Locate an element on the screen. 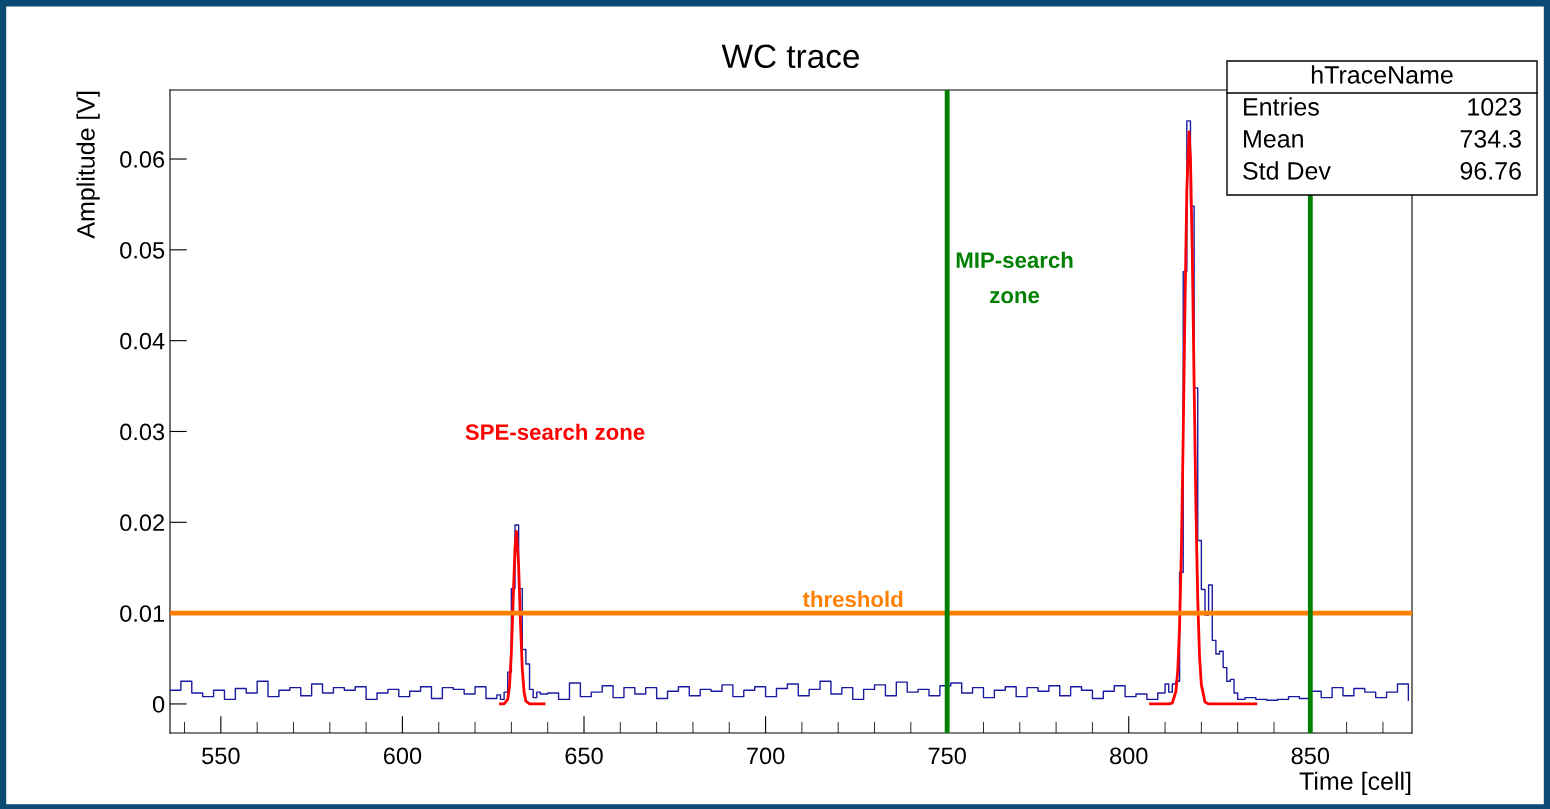 Image resolution: width=1550 pixels, height=809 pixels. y-tick-label: 0 is located at coordinates (158, 704).